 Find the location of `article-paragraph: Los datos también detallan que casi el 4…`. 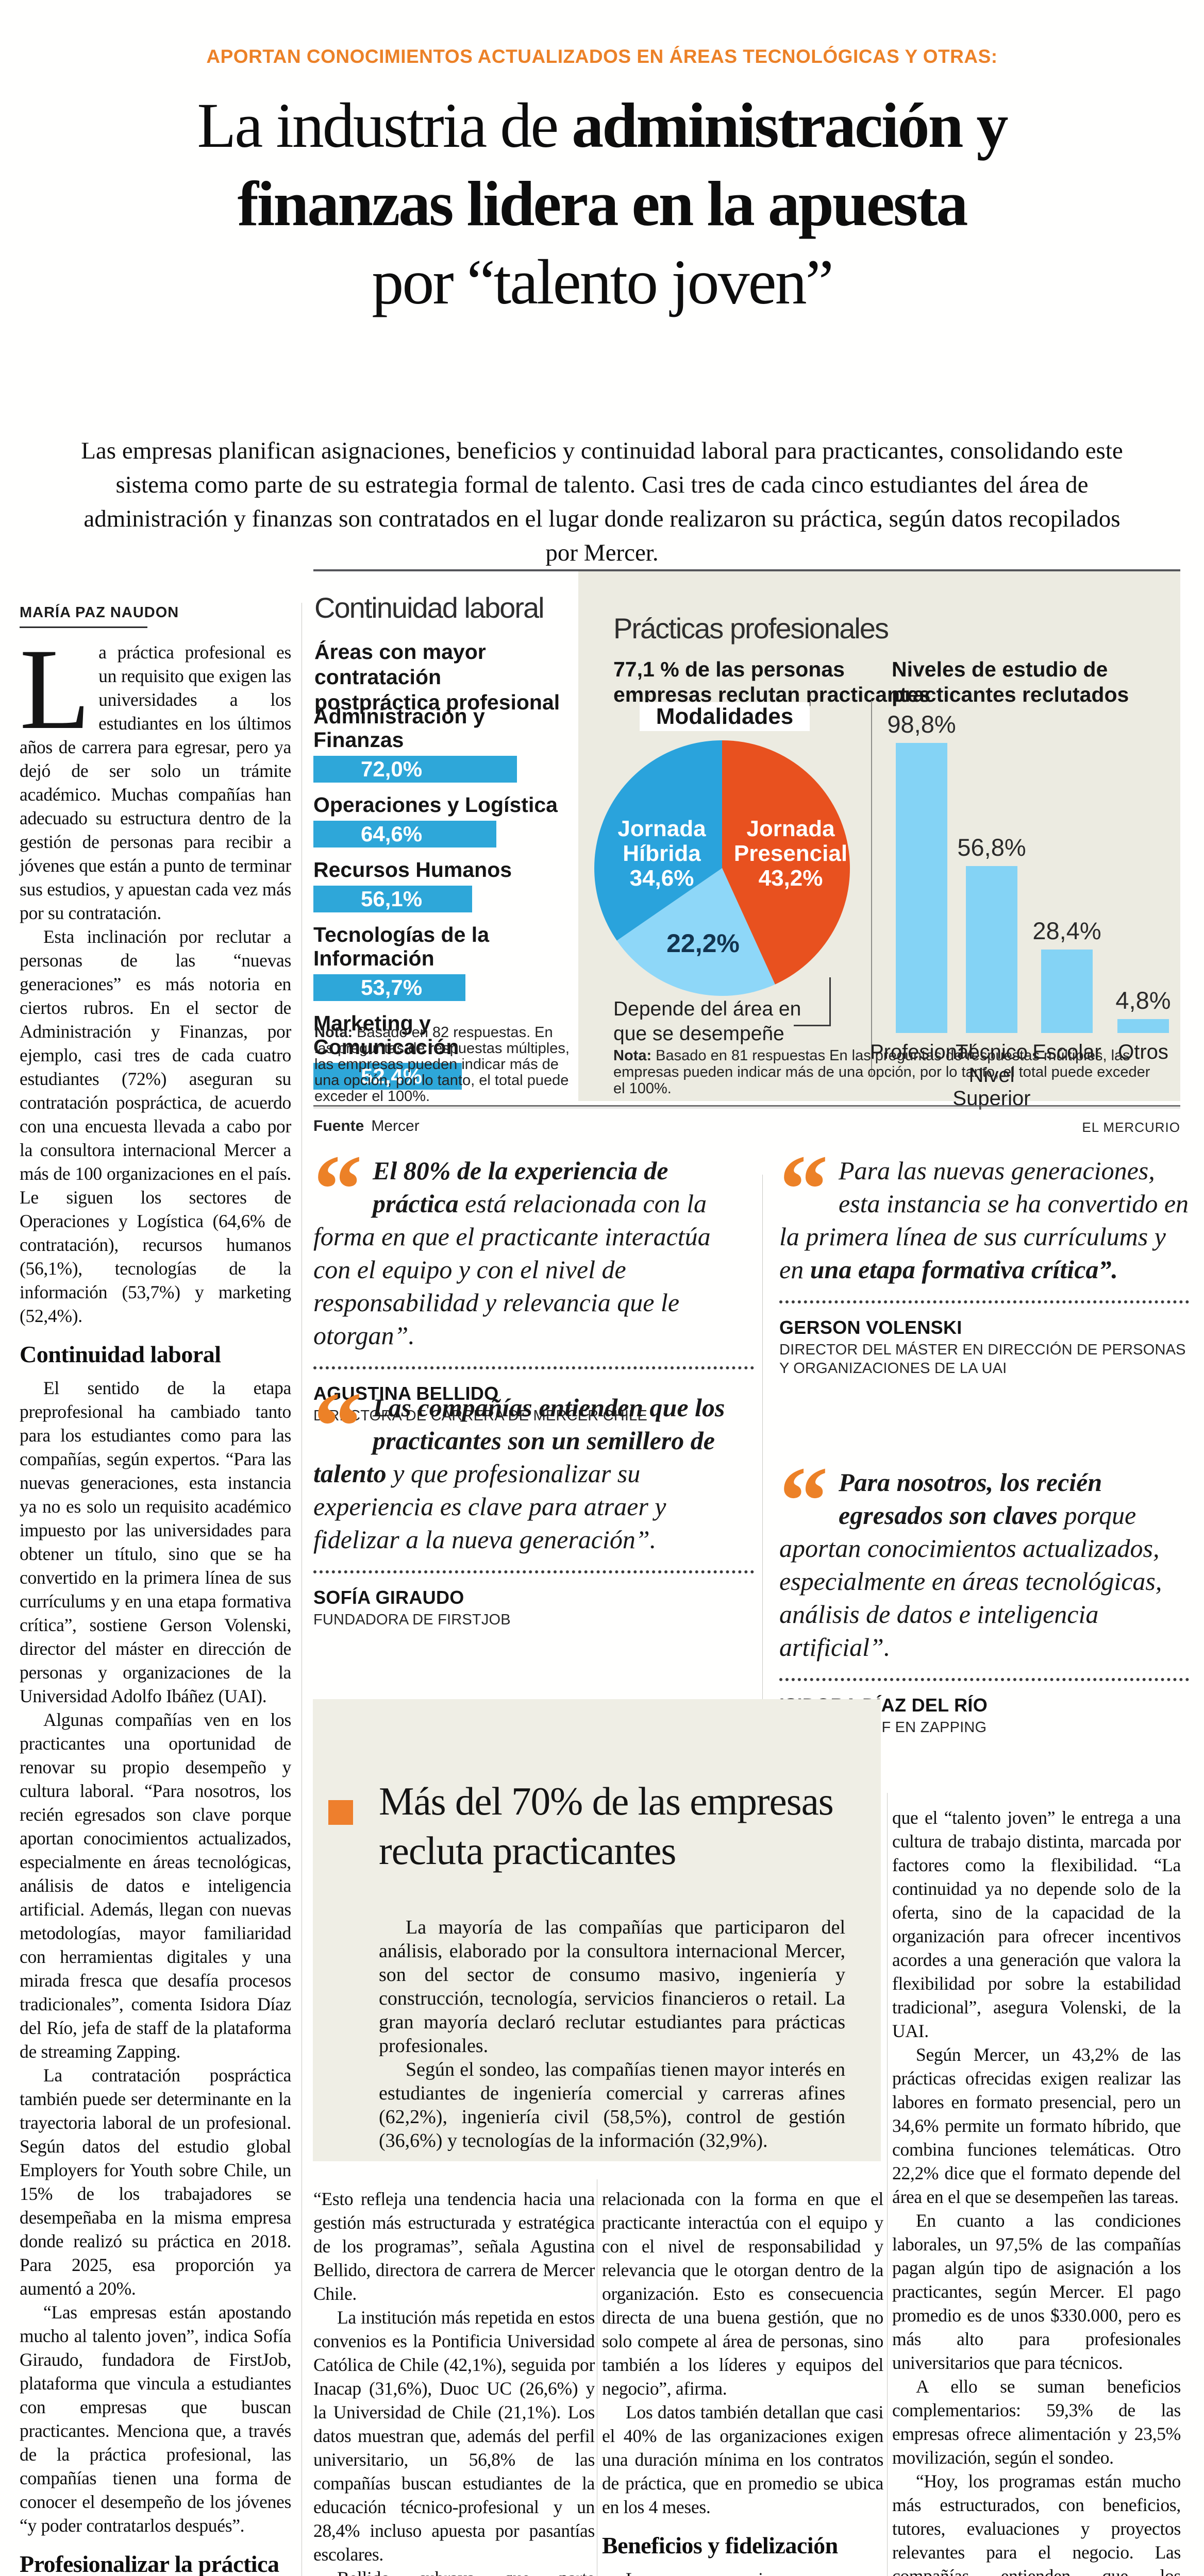

article-paragraph: Los datos también detallan que casi el 4… is located at coordinates (742, 2459).